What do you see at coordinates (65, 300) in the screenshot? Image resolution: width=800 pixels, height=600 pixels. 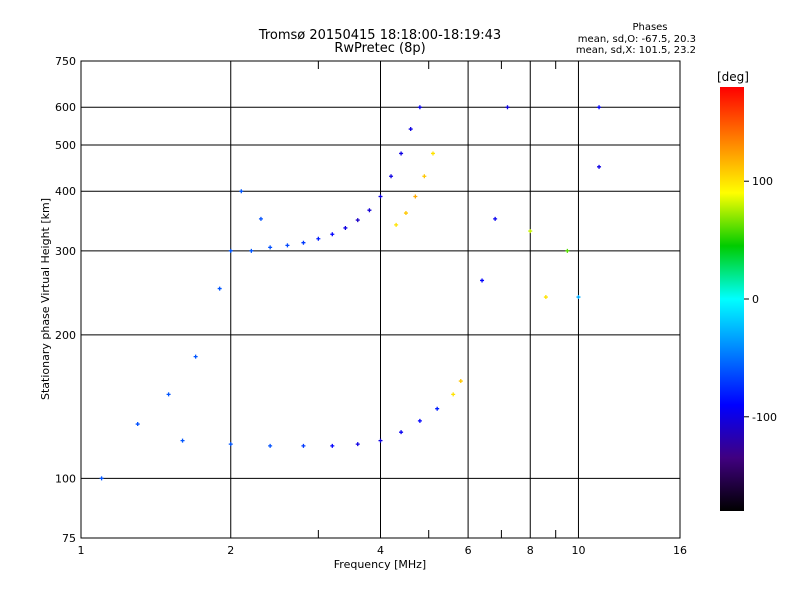 I see `y-axis-tick-labels: 75 100 200 300 400 500 600 750` at bounding box center [65, 300].